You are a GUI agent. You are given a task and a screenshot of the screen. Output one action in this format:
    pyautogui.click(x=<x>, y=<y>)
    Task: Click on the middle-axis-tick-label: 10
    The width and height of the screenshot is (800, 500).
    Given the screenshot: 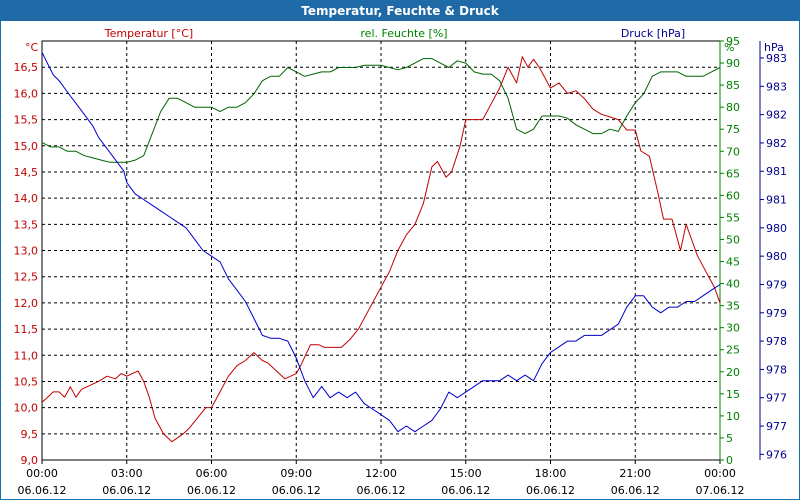 What is the action you would take?
    pyautogui.click(x=733, y=416)
    